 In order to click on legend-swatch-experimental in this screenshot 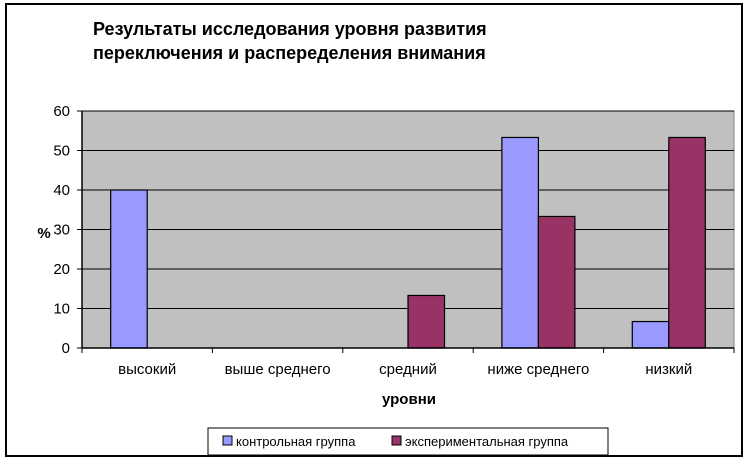, I will do `click(396, 440)`.